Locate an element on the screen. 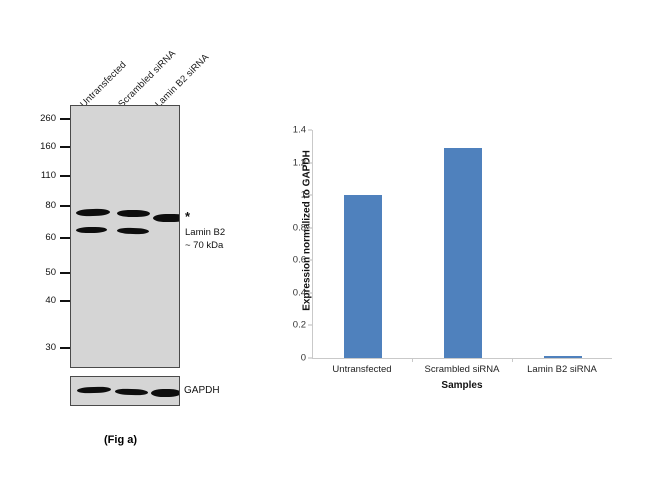  mw-marker-label: 110 is located at coordinates (48, 176).